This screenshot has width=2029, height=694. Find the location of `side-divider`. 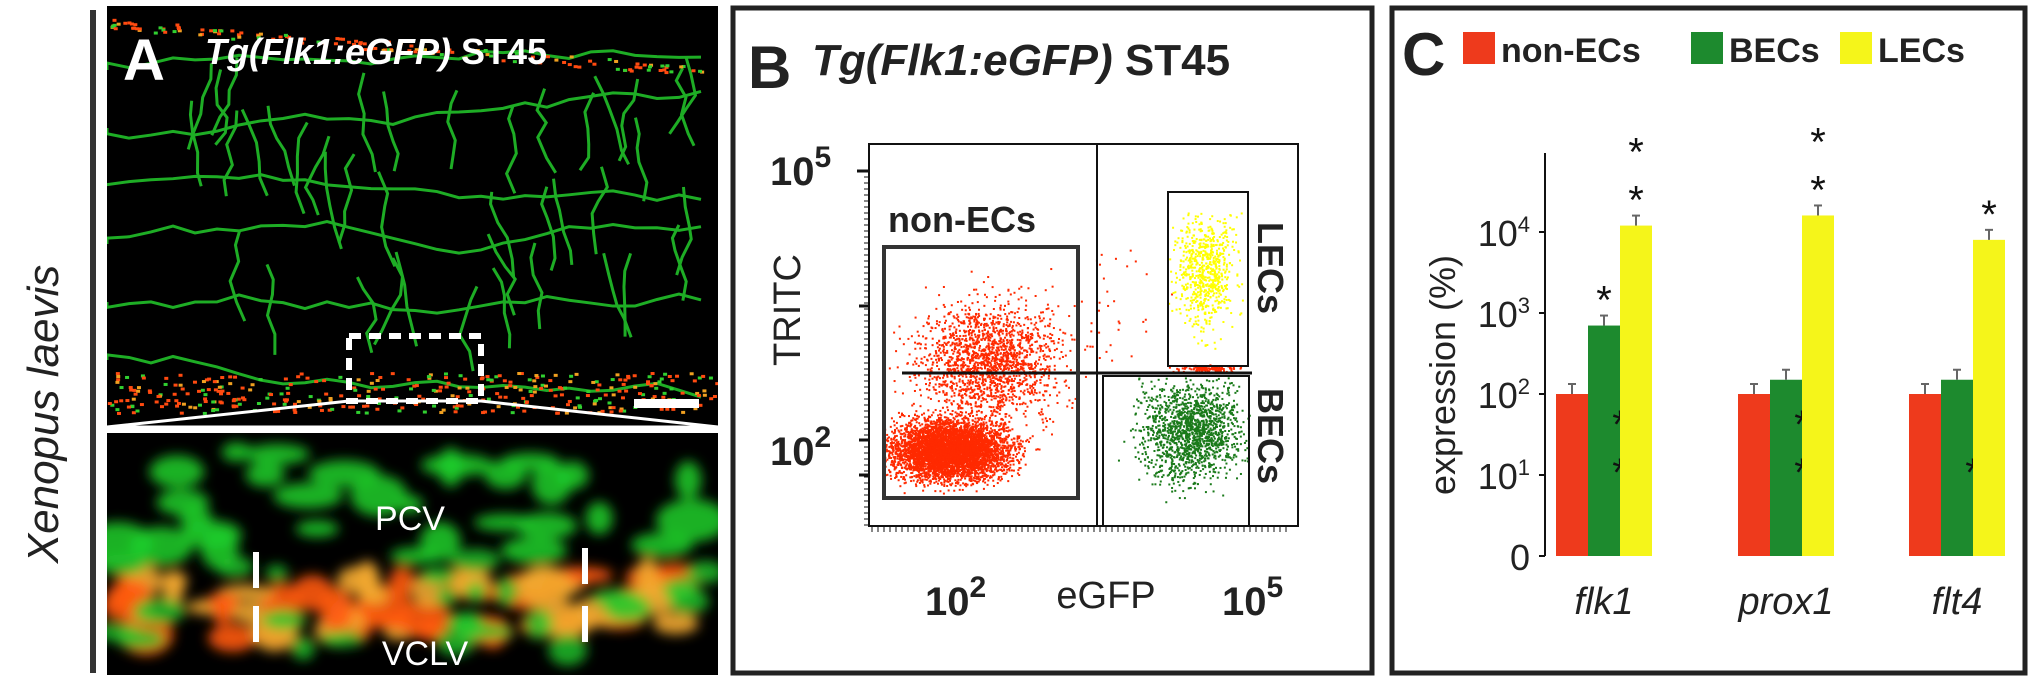

side-divider is located at coordinates (93, 341).